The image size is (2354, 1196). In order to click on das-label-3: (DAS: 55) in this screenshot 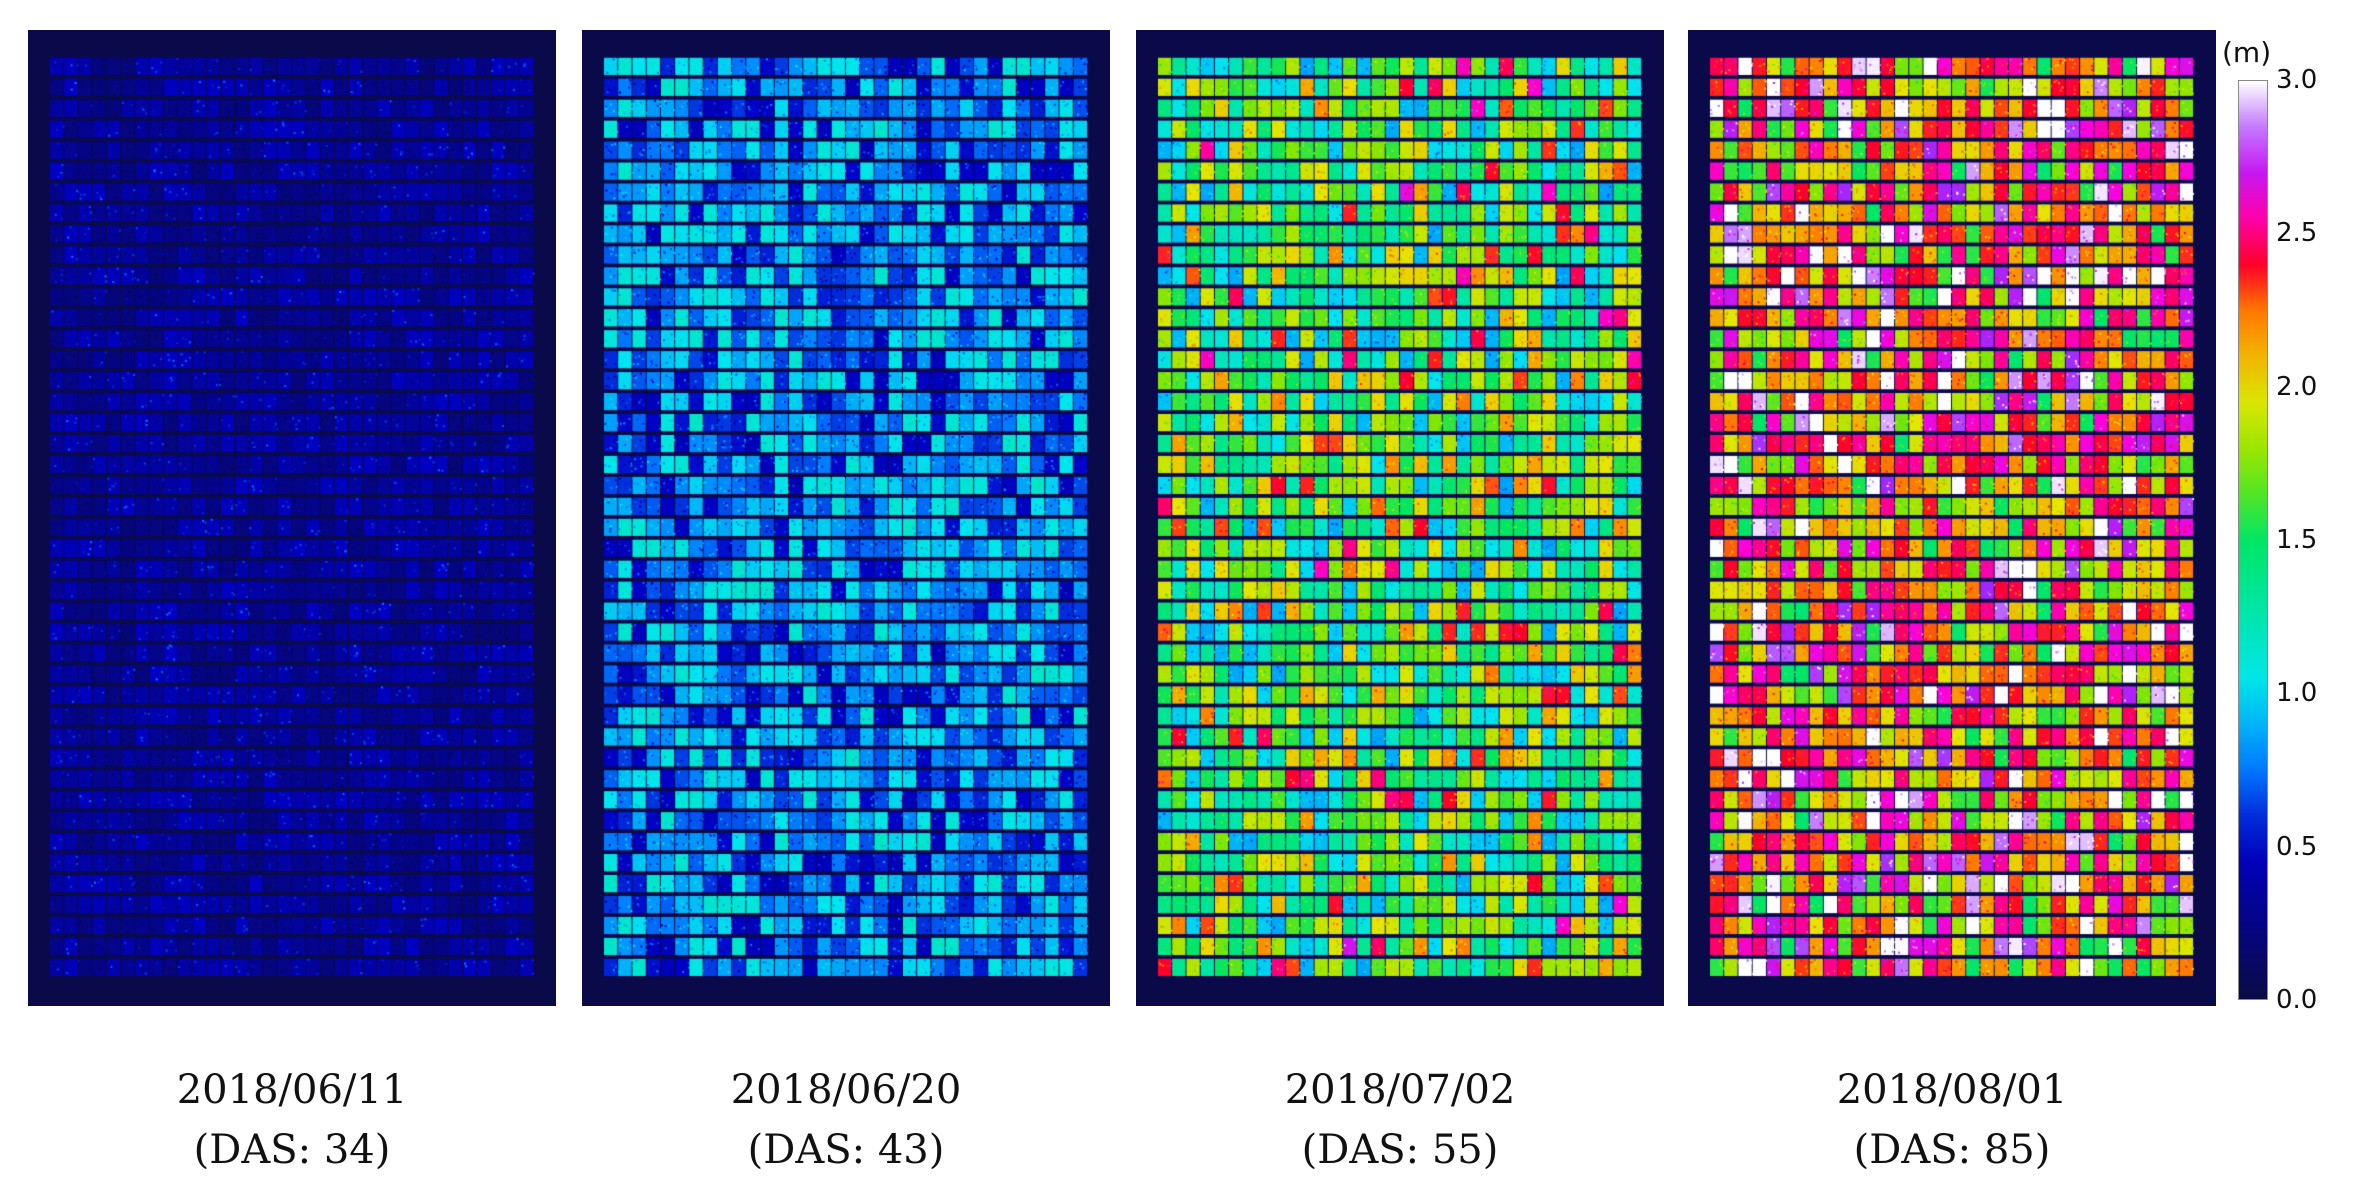, I will do `click(1400, 1150)`.